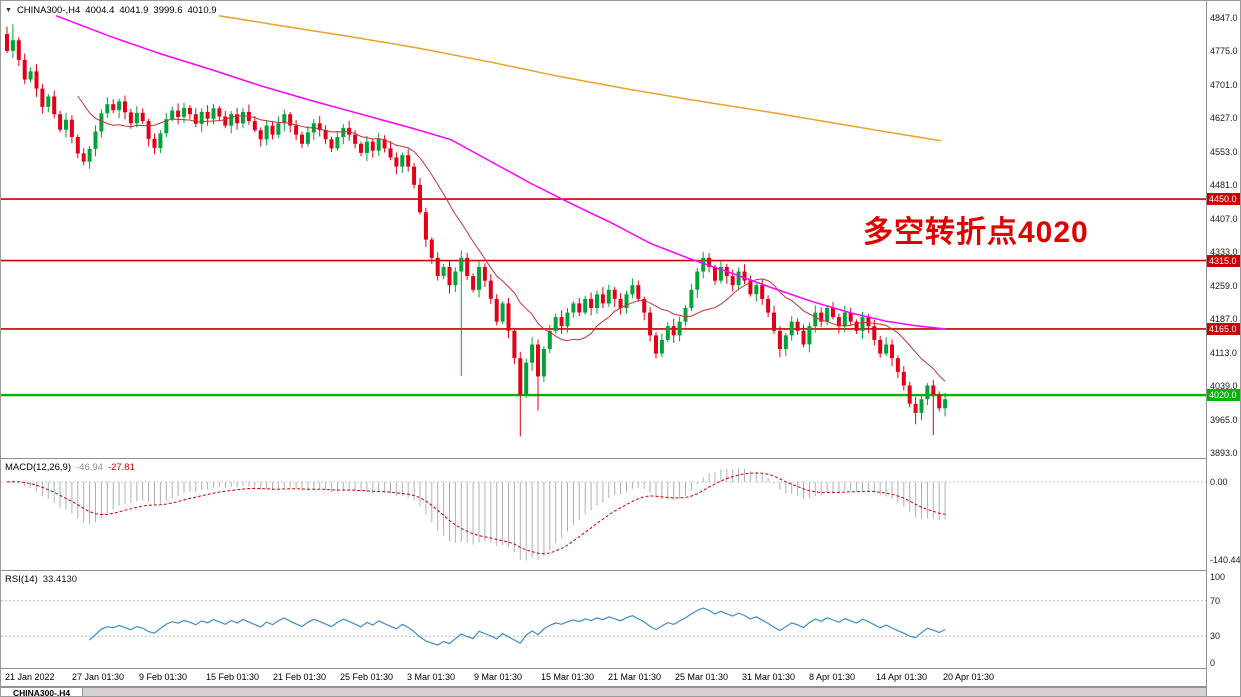 This screenshot has width=1241, height=697. Describe the element at coordinates (163, 677) in the screenshot. I see `time-axis-label: 9 Feb 01:30` at that location.